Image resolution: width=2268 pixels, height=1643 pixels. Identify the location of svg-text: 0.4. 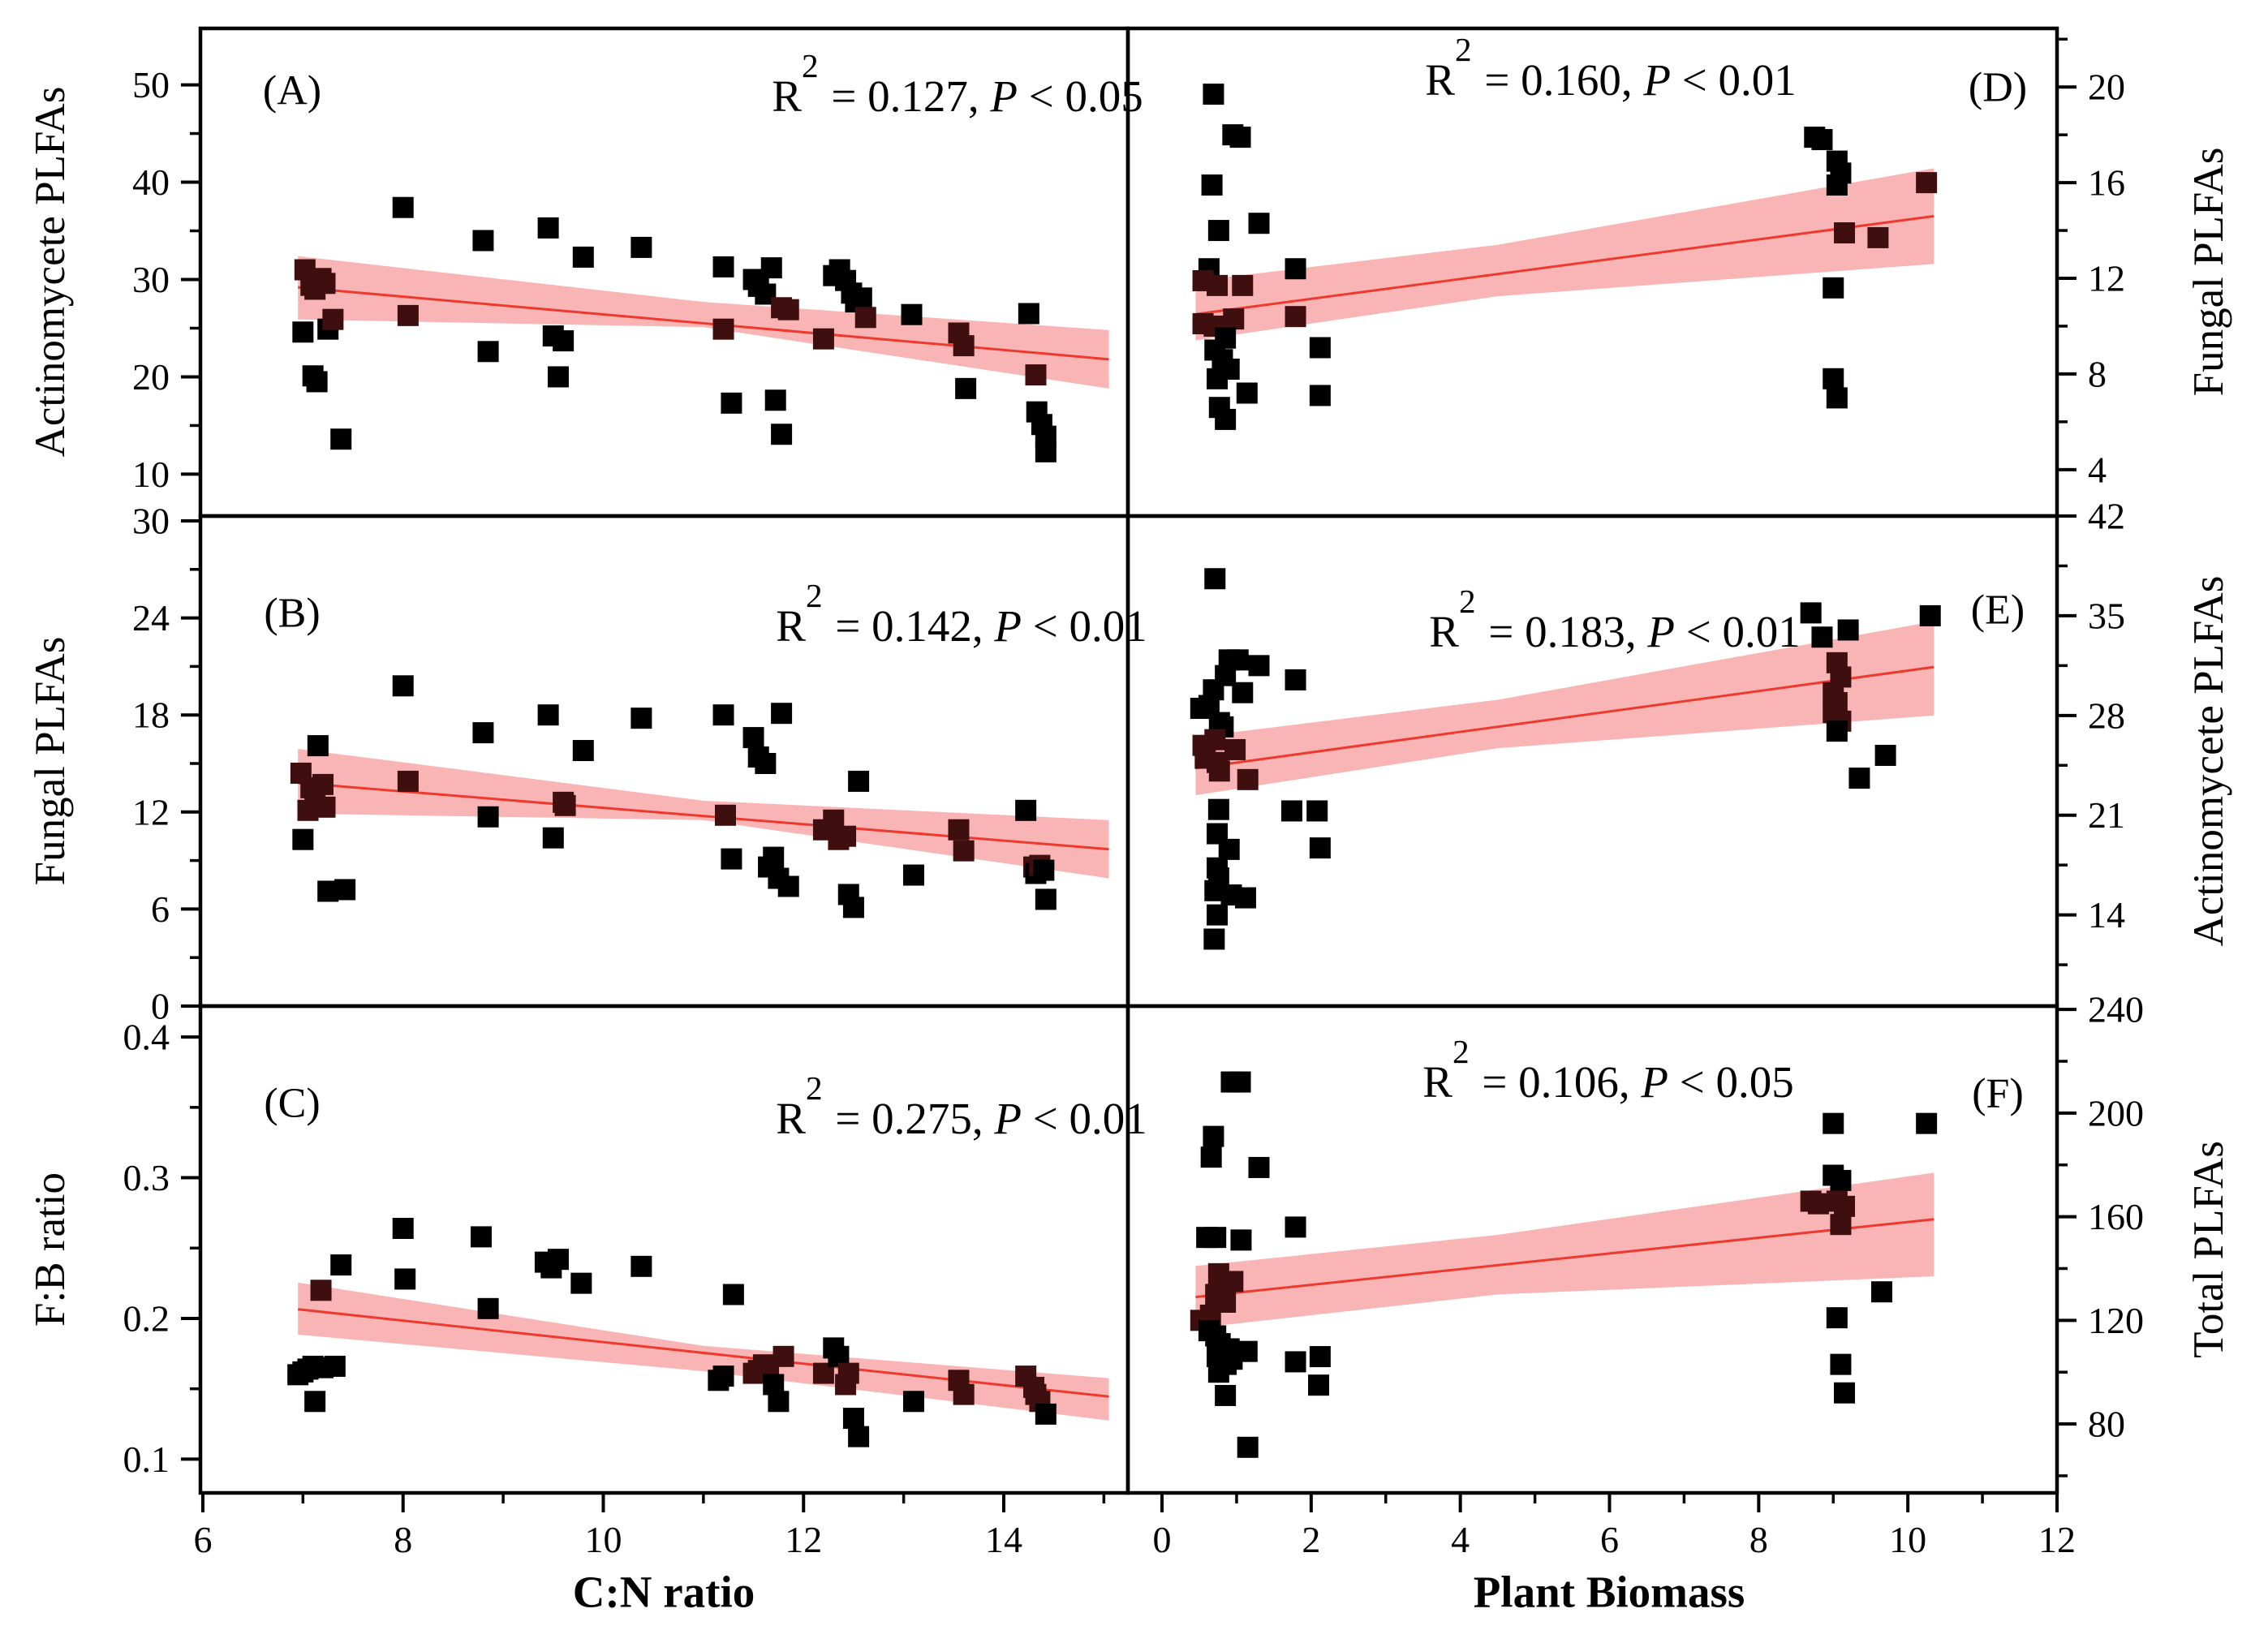
(146, 1037).